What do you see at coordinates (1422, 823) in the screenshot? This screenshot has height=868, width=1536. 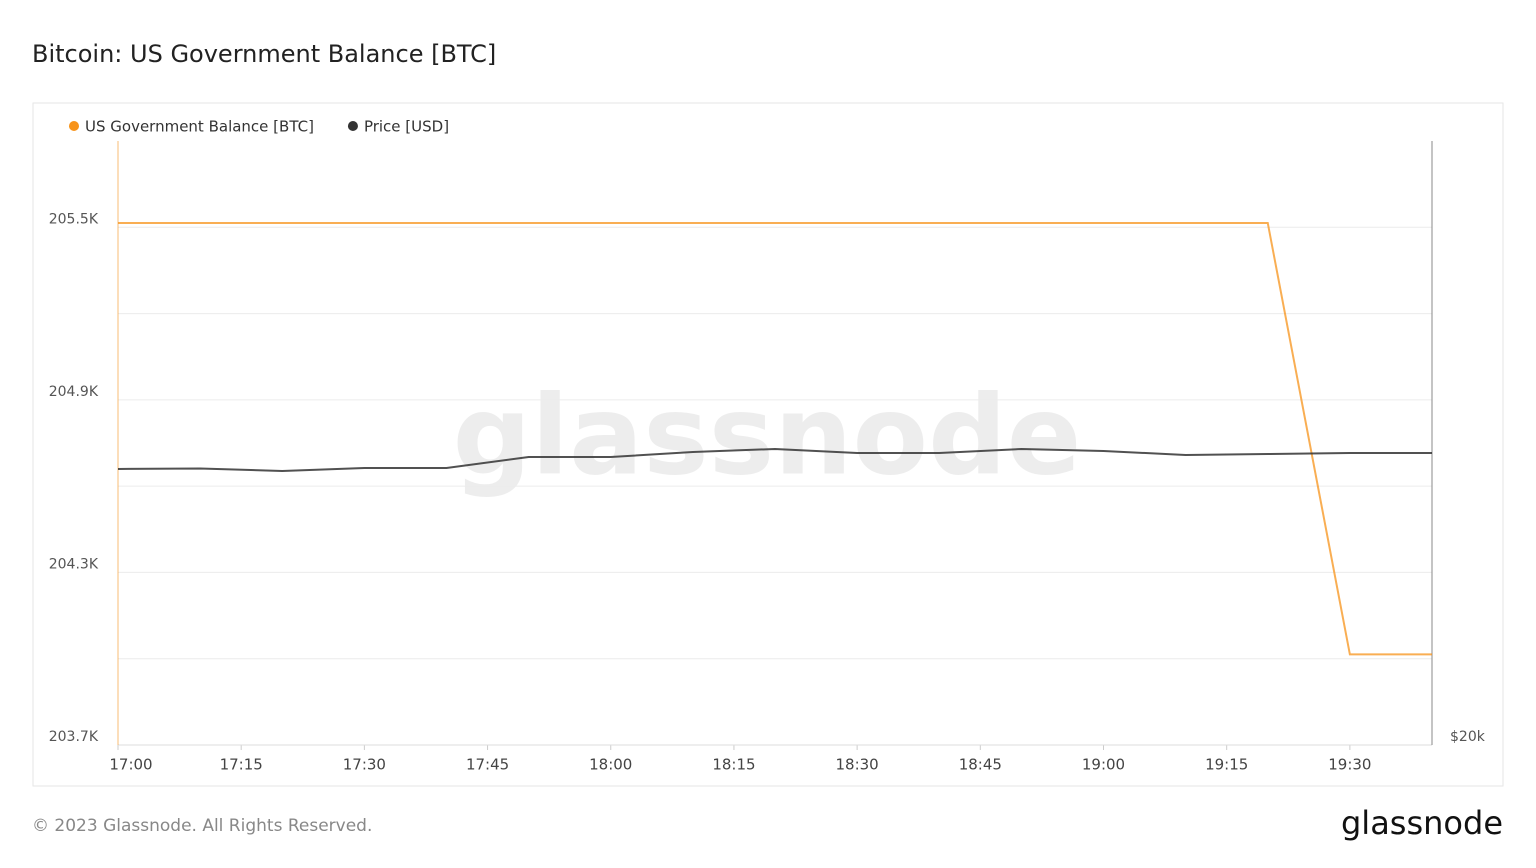 I see `logo: glassnode` at bounding box center [1422, 823].